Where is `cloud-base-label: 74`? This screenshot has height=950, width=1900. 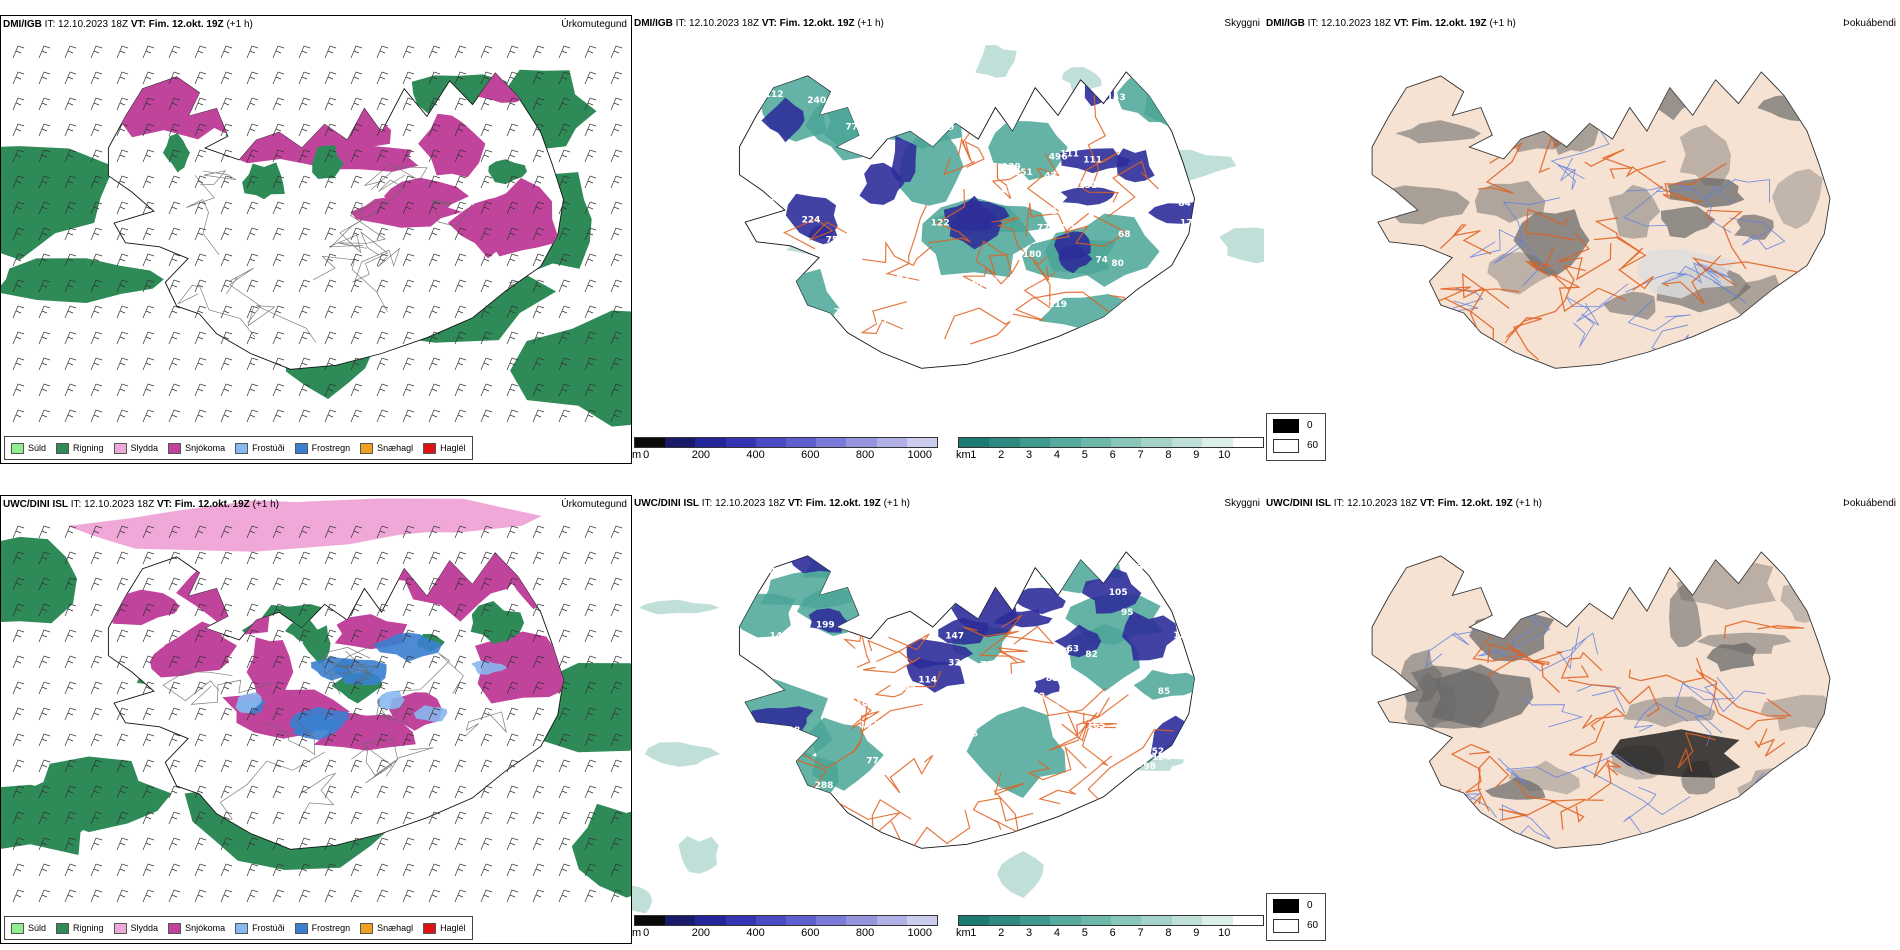
cloud-base-label: 74 is located at coordinates (1101, 261).